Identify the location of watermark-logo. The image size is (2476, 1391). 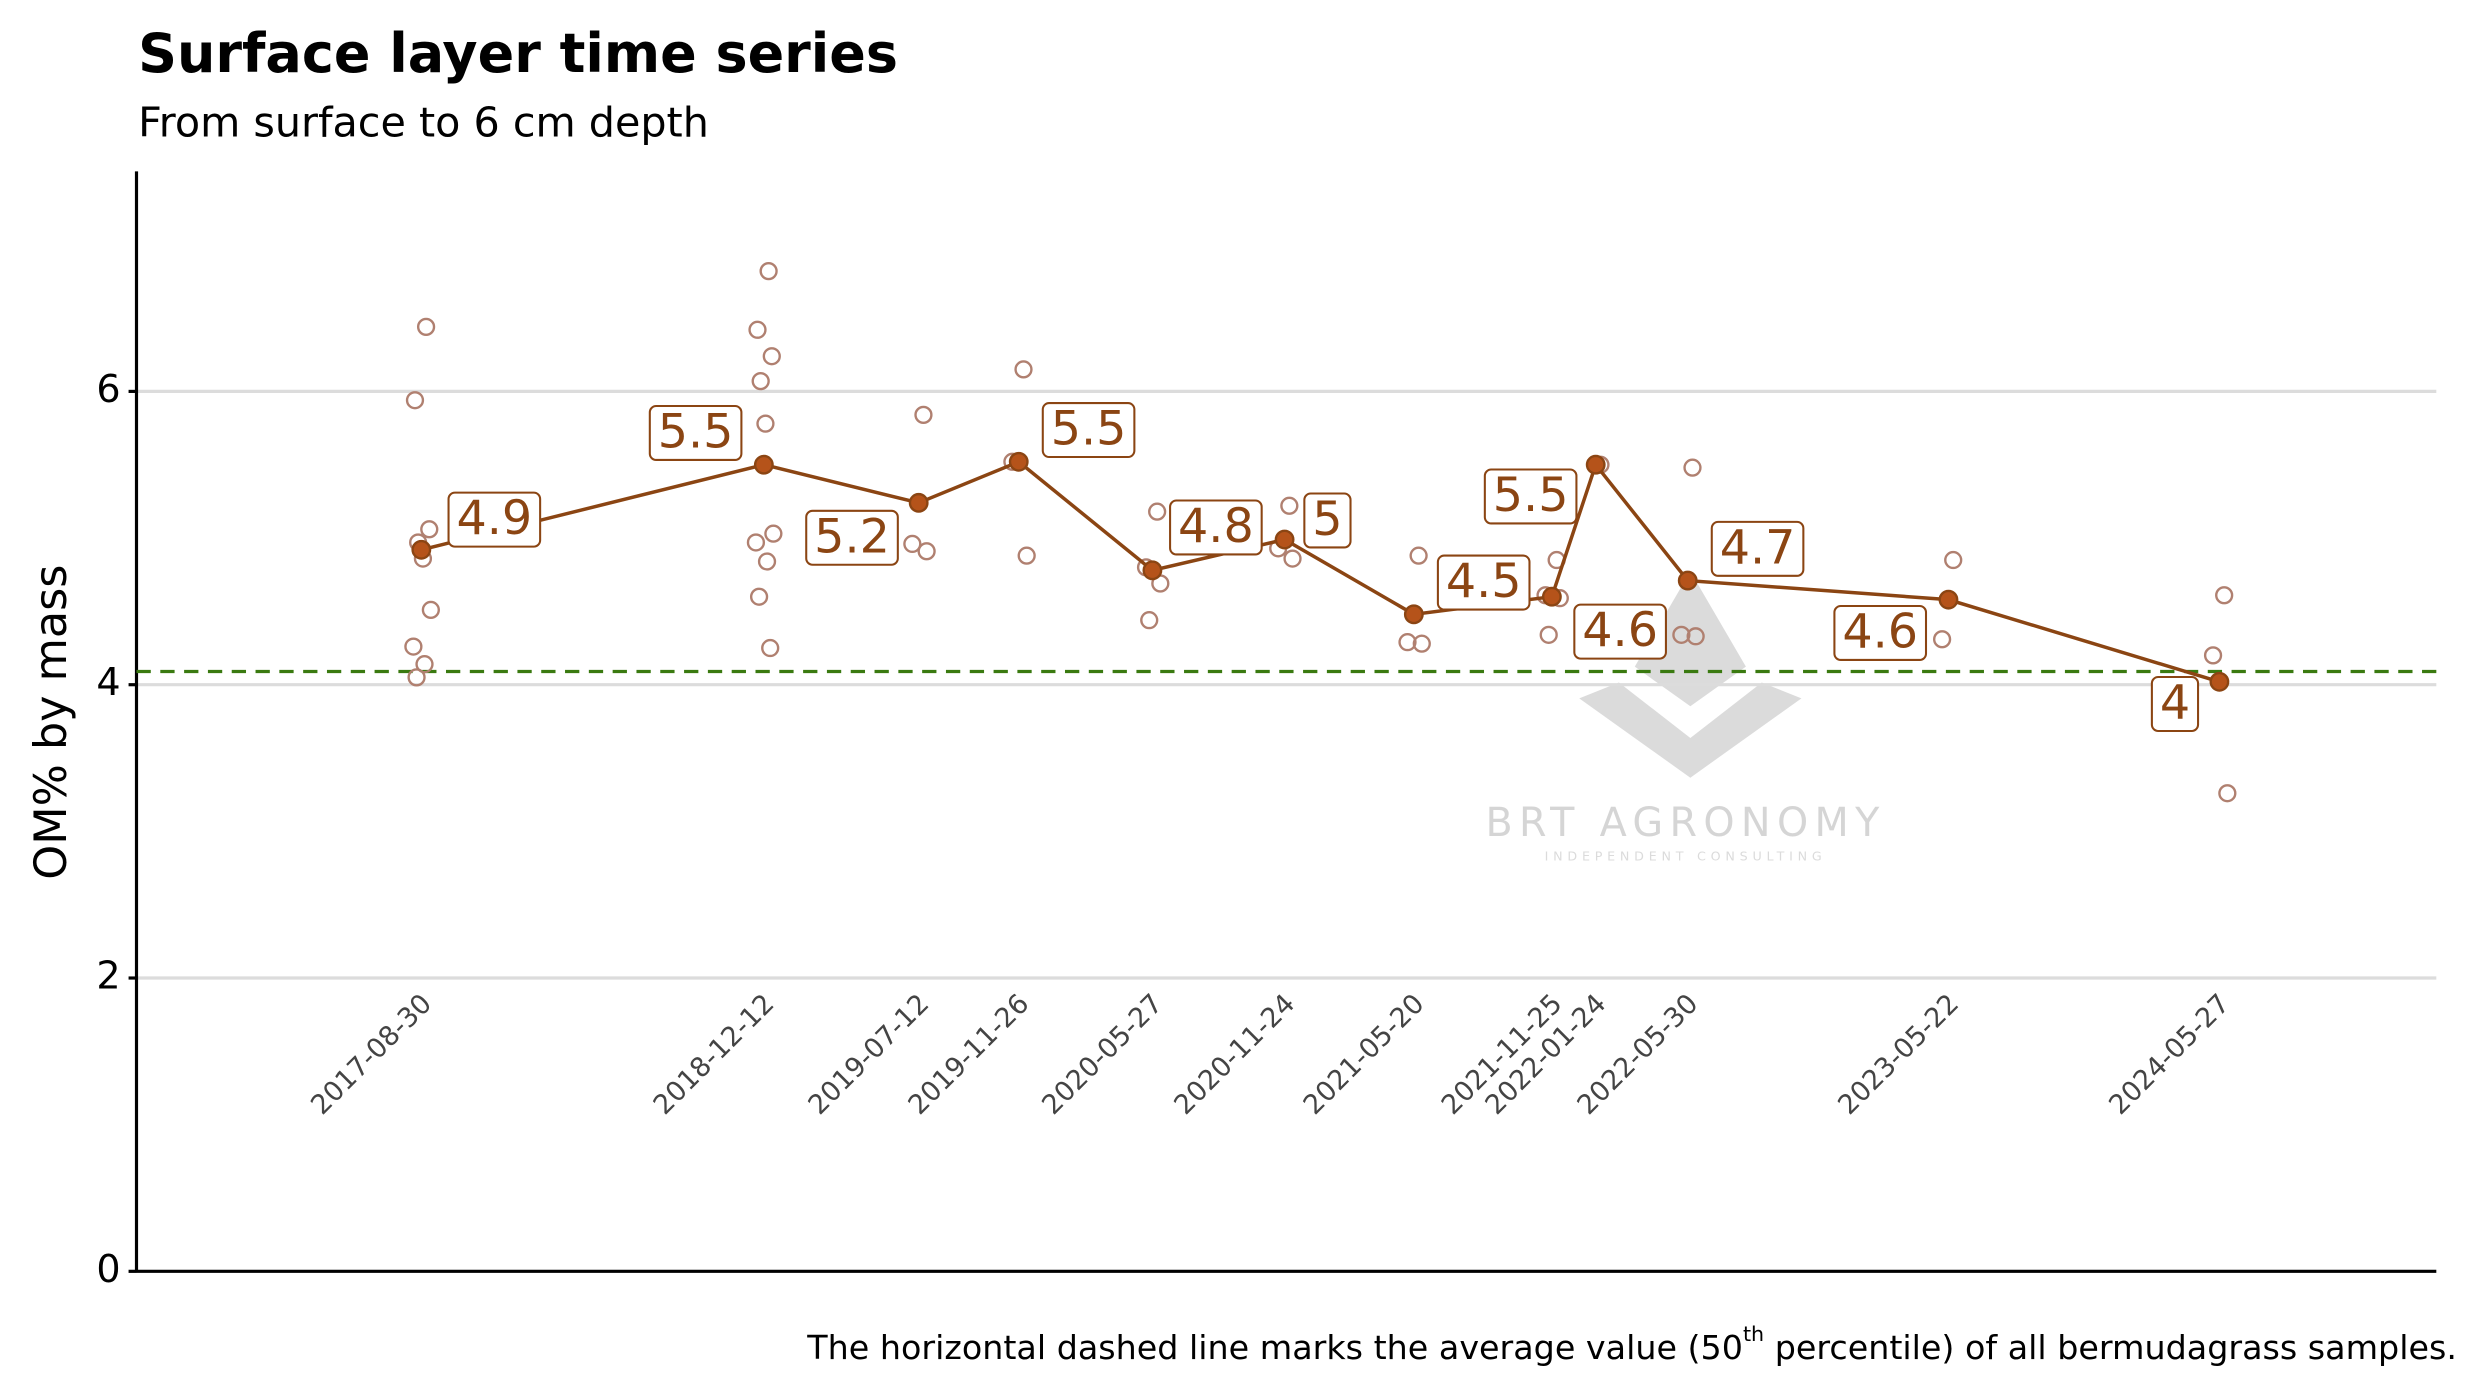
(1690, 674).